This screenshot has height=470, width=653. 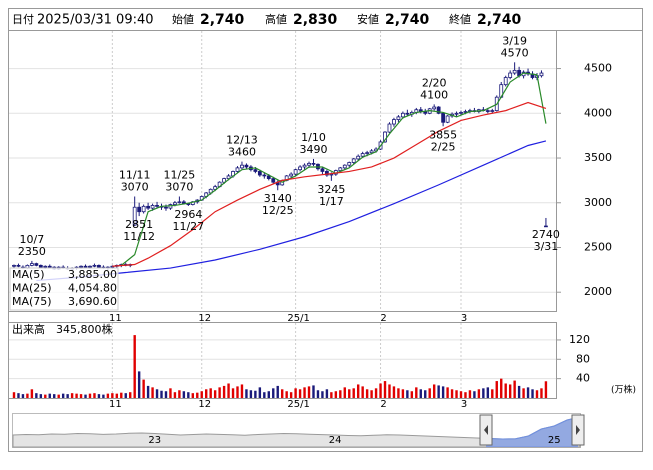 I want to click on header-label: 高値, so click(x=276, y=19).